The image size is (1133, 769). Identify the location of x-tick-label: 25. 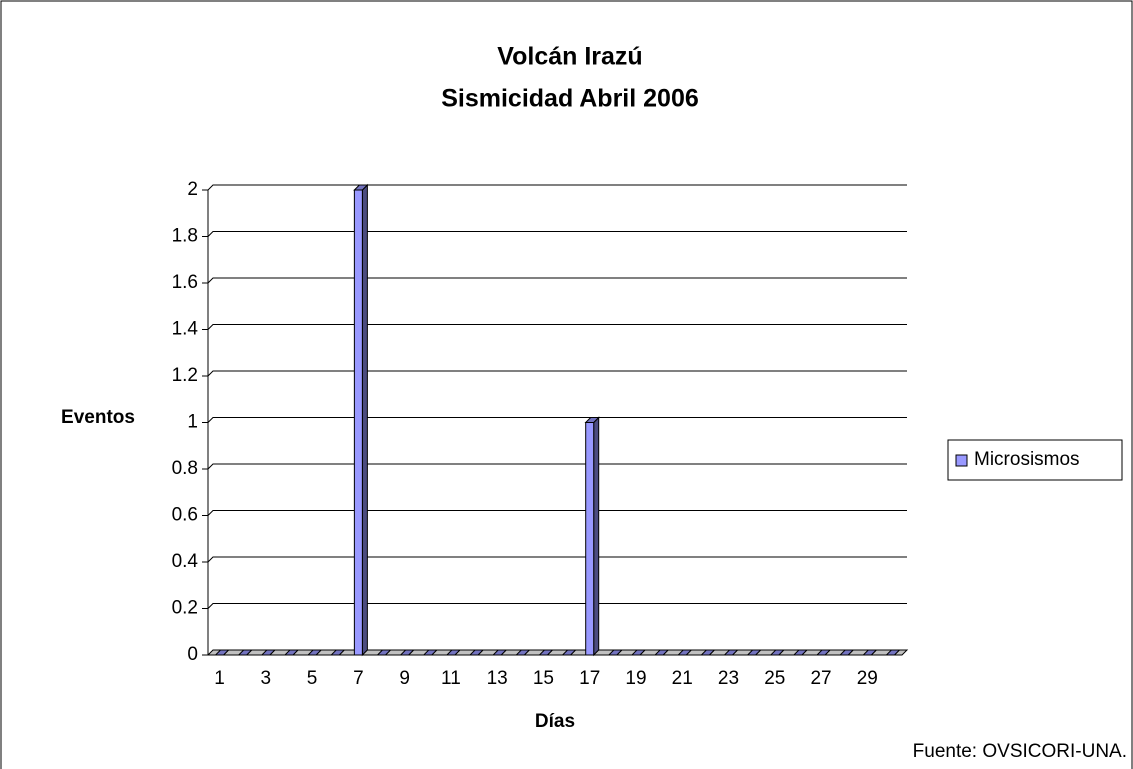
(774, 678).